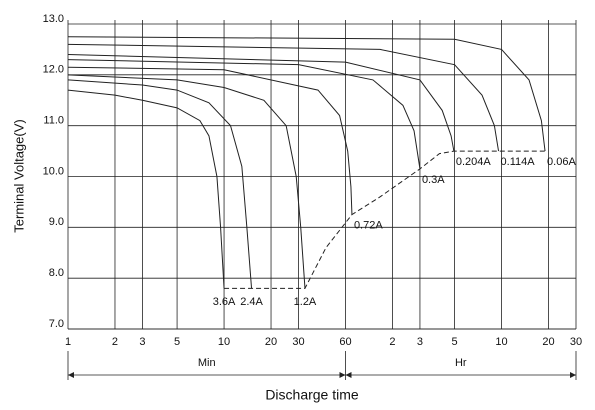 Image resolution: width=595 pixels, height=410 pixels. Describe the element at coordinates (224, 302) in the screenshot. I see `curve-label: 3.6A` at that location.